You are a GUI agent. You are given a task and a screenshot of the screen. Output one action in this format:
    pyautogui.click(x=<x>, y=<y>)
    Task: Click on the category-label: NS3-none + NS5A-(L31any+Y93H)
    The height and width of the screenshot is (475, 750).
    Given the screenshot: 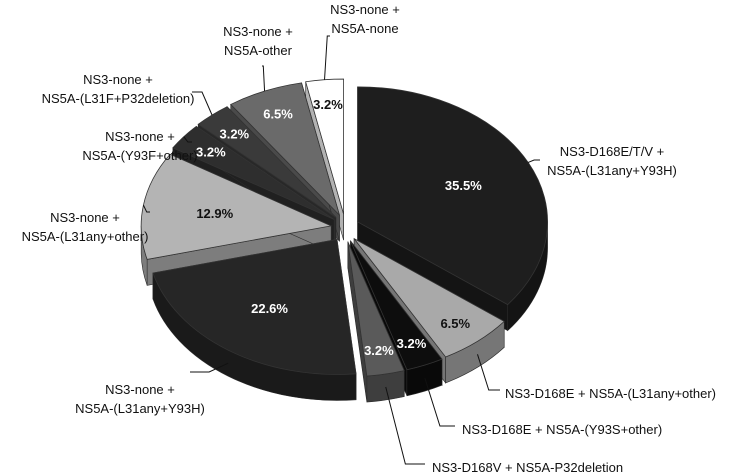 What is the action you would take?
    pyautogui.click(x=140, y=399)
    